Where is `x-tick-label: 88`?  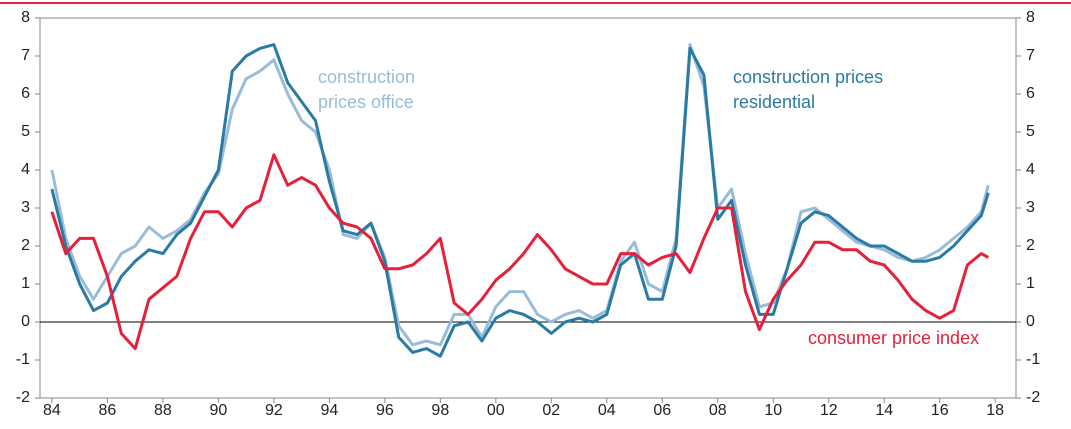 x-tick-label: 88 is located at coordinates (163, 410).